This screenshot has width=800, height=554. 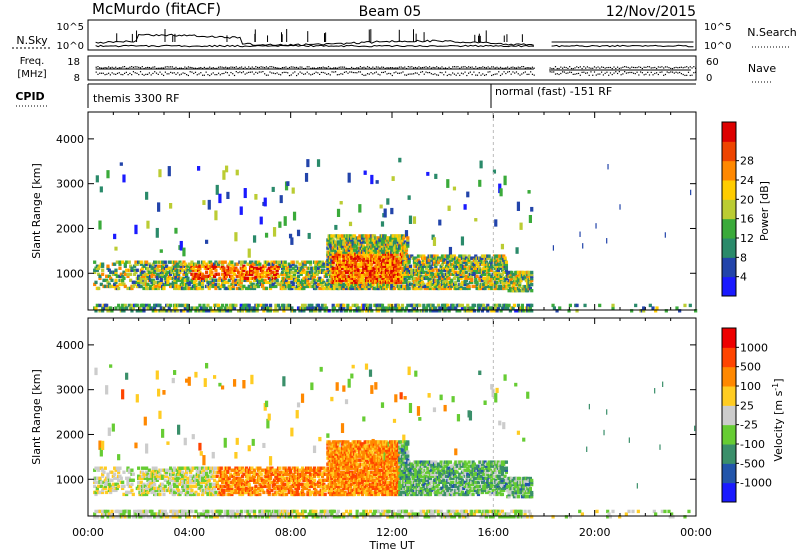 What do you see at coordinates (729, 228) in the screenshot?
I see `colorbar-segment` at bounding box center [729, 228].